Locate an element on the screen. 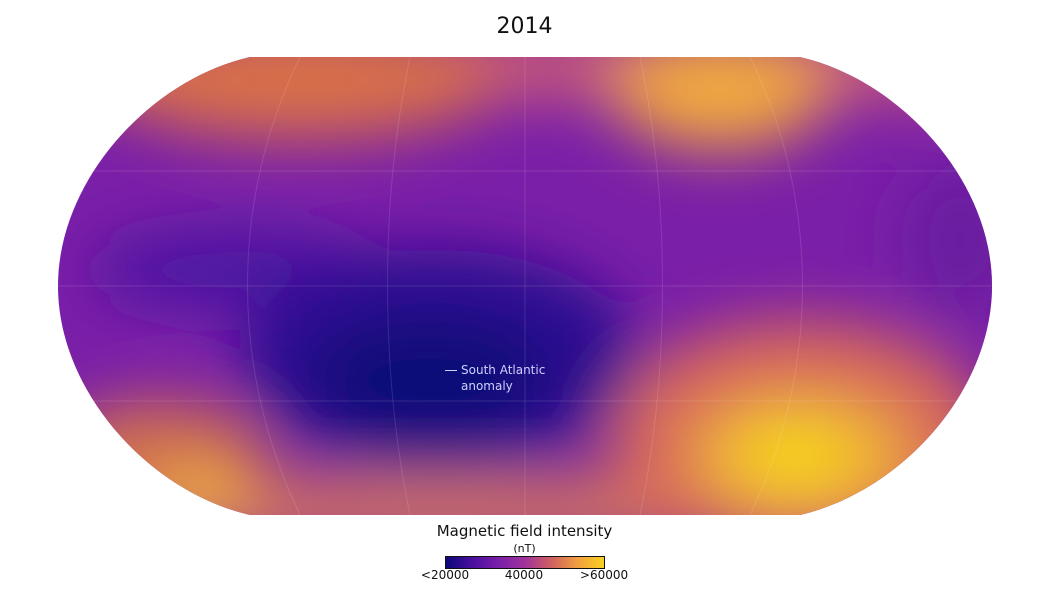 Image resolution: width=1049 pixels, height=590 pixels. south-atlantic-anomaly-label: South Atlantic anomaly is located at coordinates (495, 378).